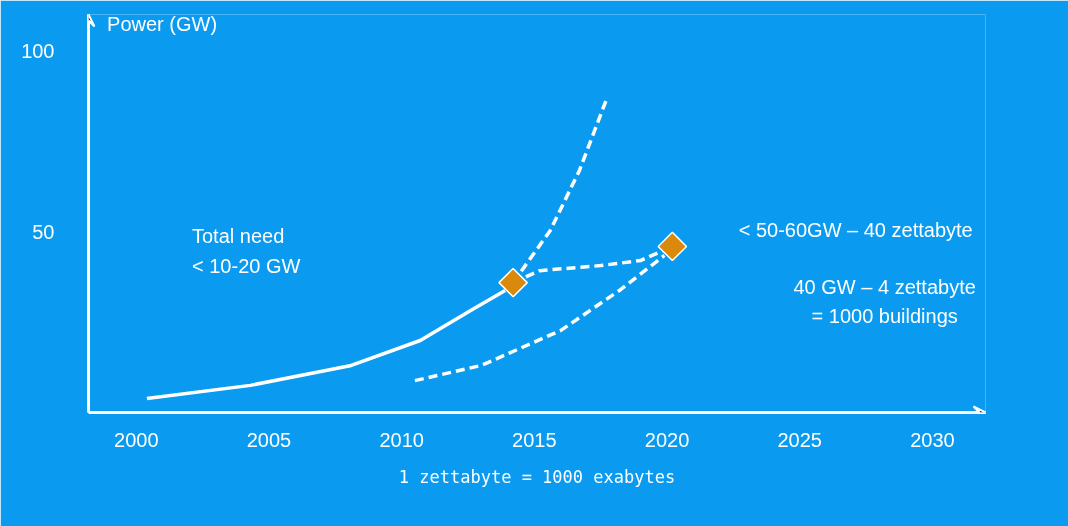 The height and width of the screenshot is (526, 1068). Describe the element at coordinates (799, 439) in the screenshot. I see `x-tick-label: 2025` at that location.